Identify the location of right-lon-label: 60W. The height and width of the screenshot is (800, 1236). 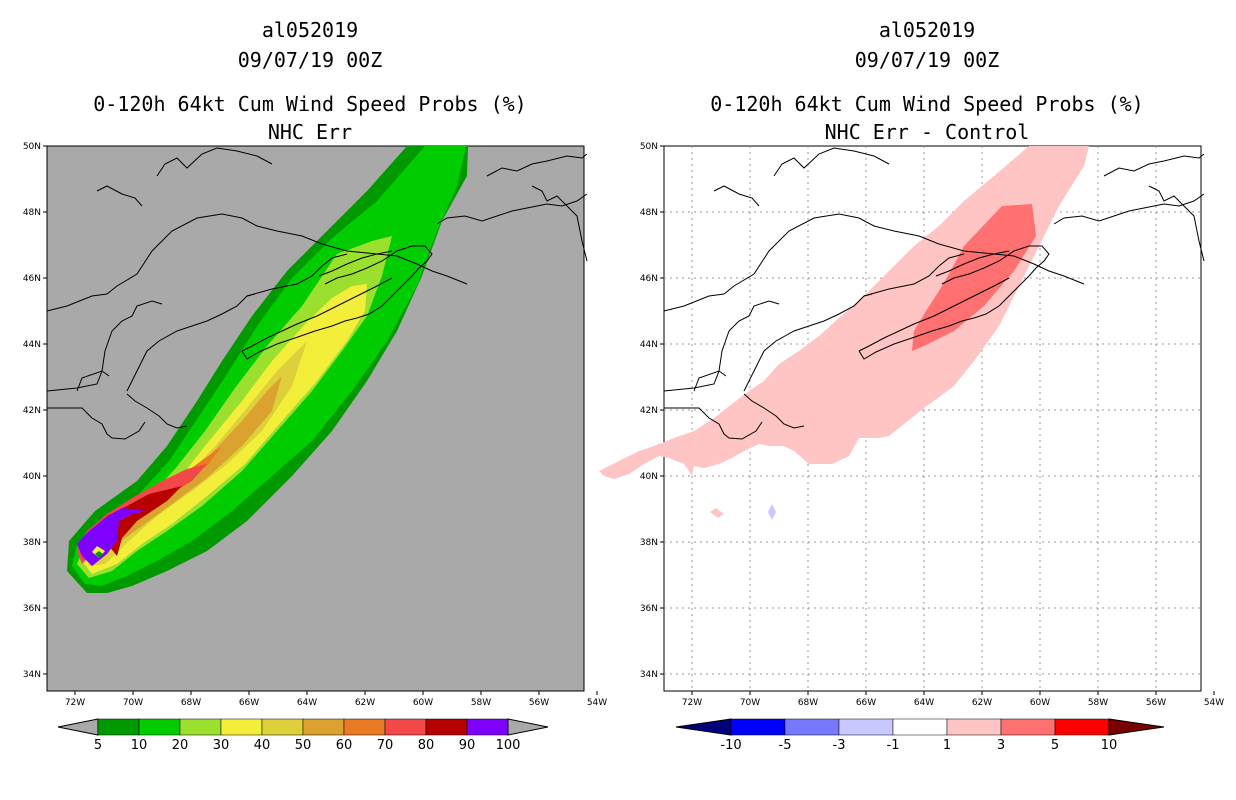
(1040, 703).